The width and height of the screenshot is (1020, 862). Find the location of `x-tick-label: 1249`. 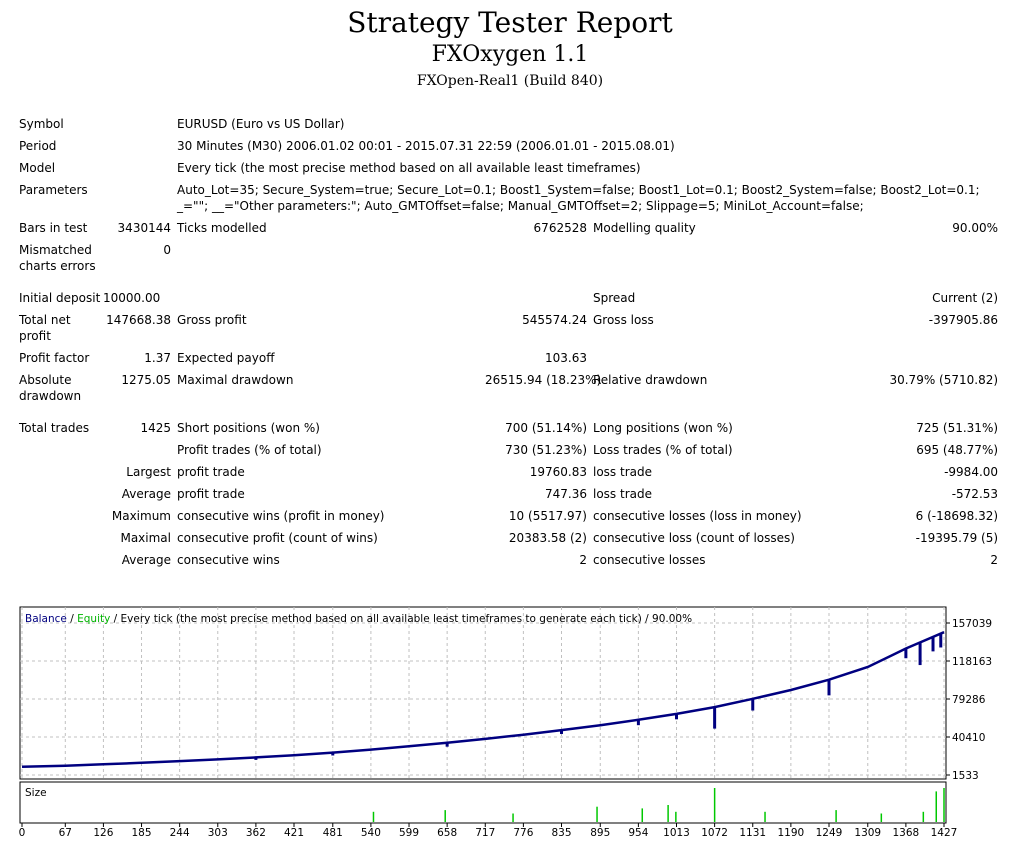

x-tick-label: 1249 is located at coordinates (829, 833).